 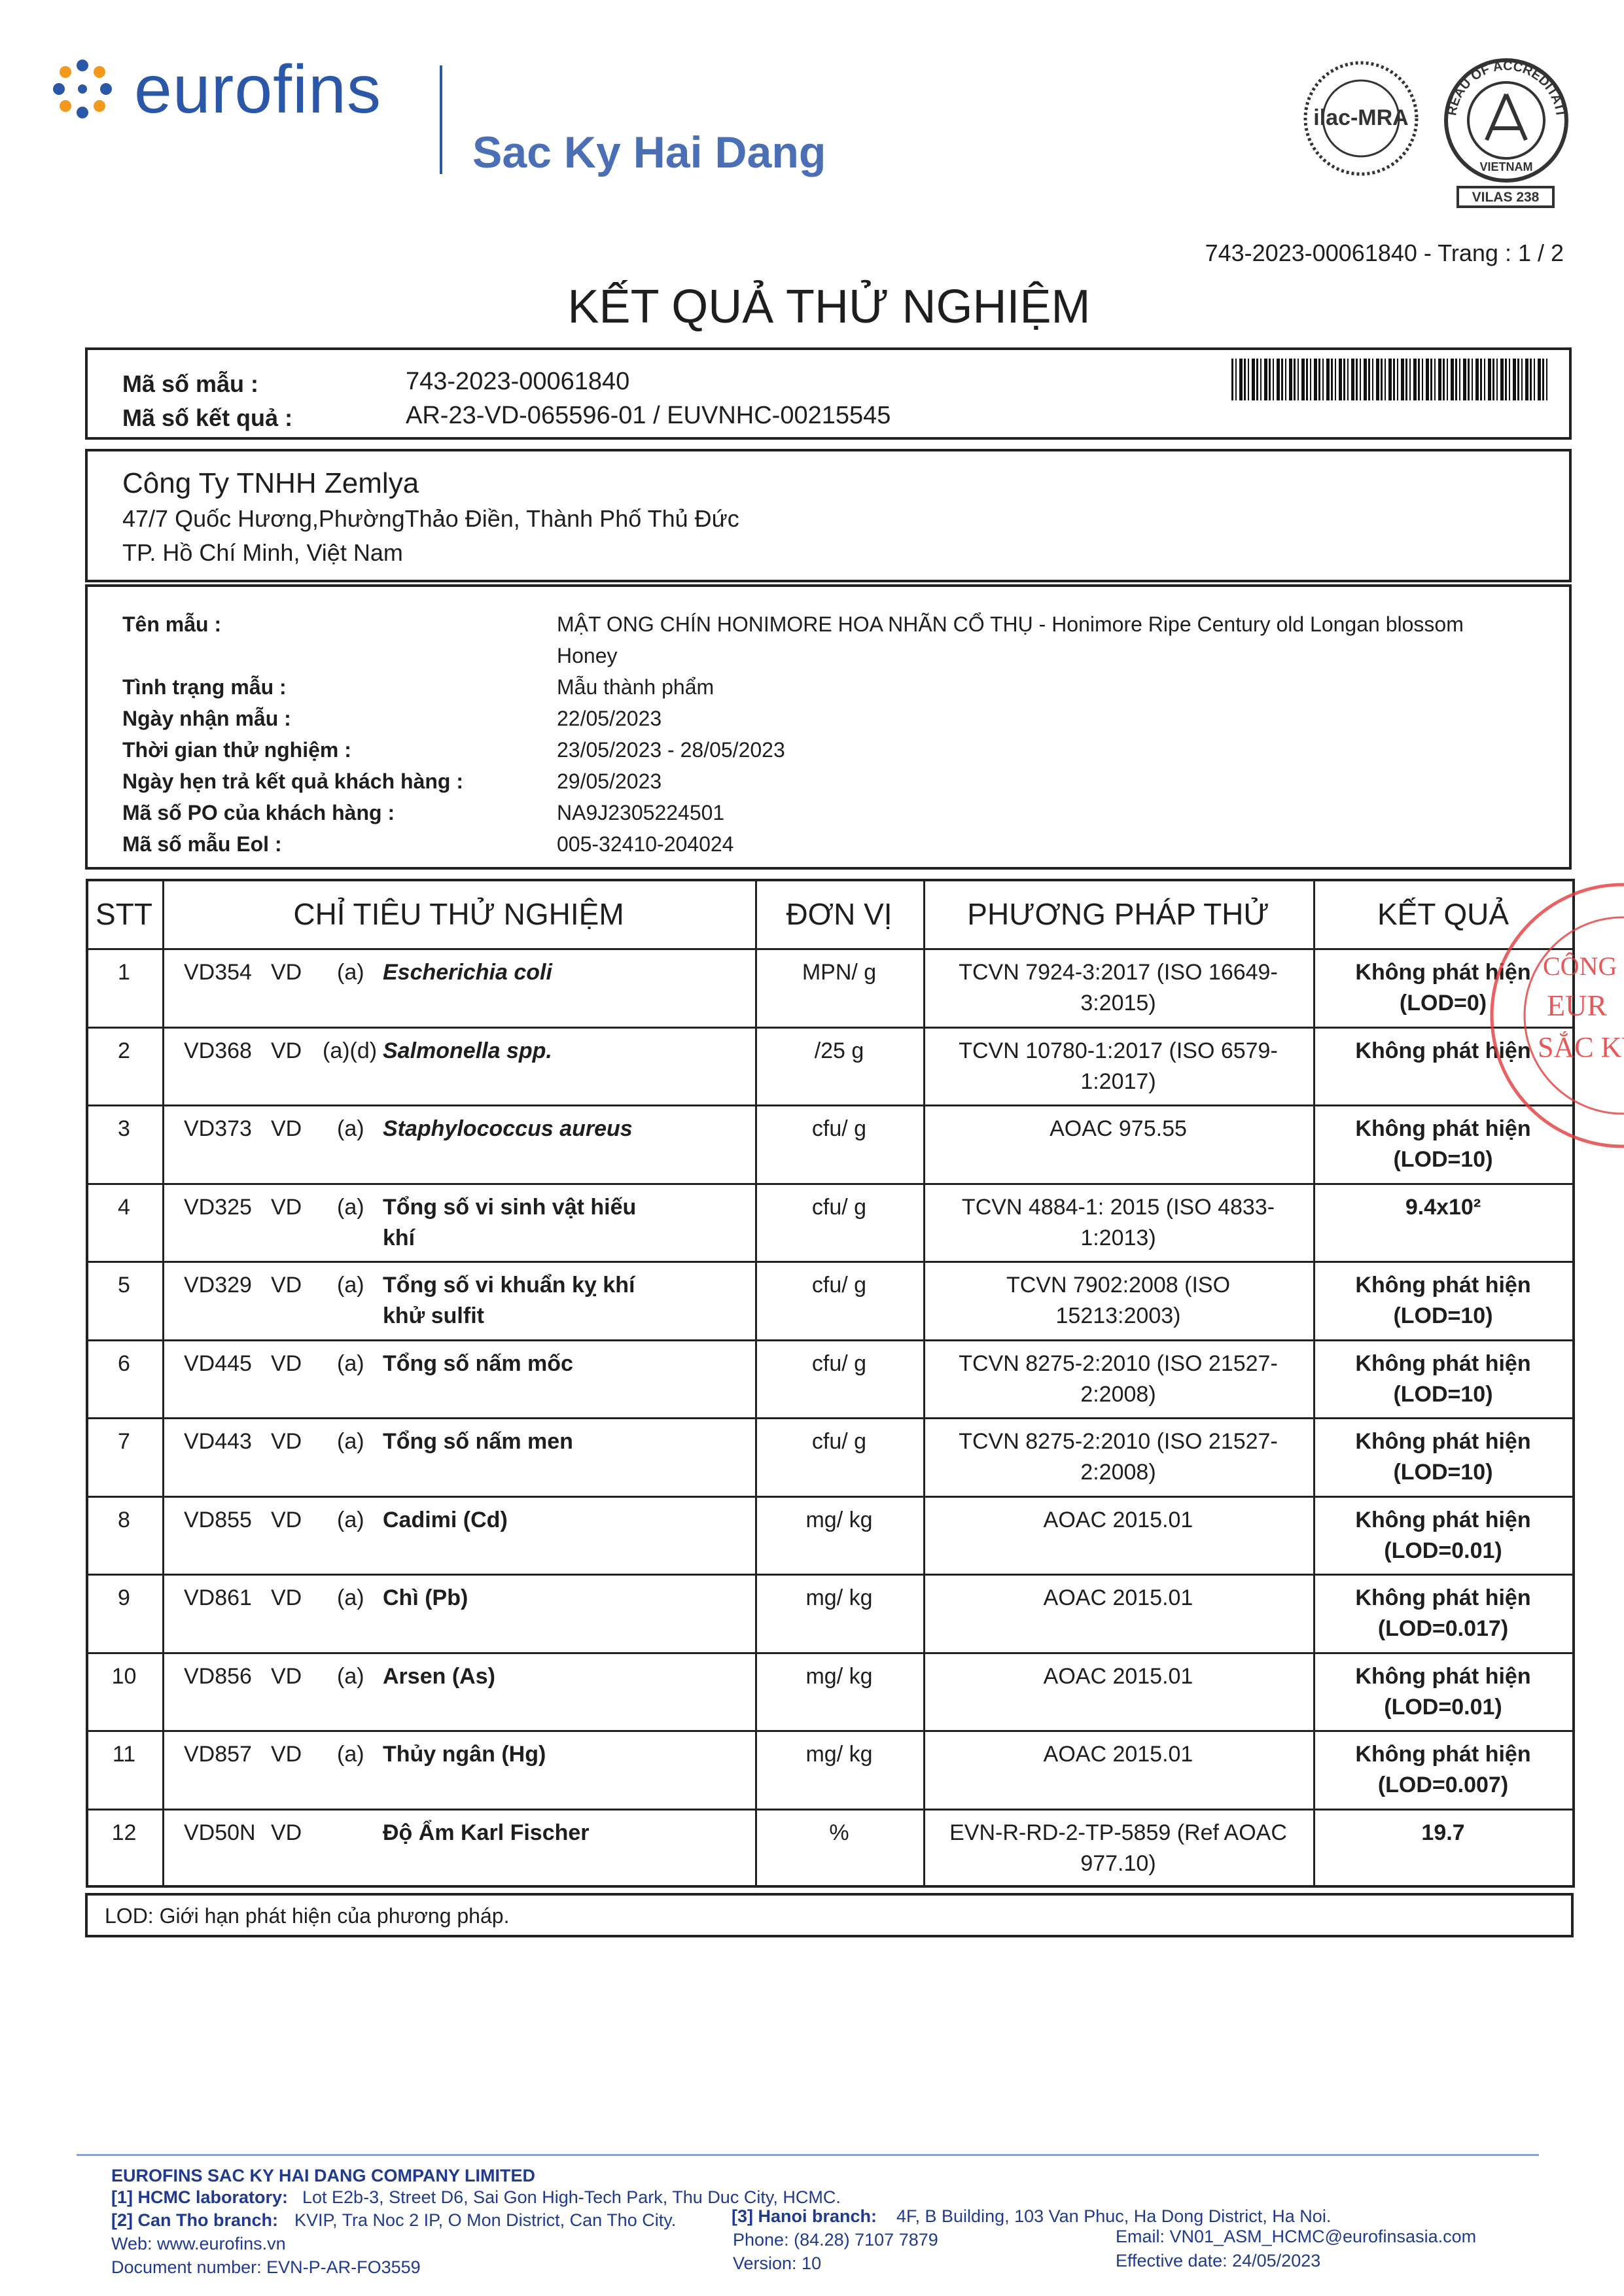 I want to click on sample-value: Mẫu thành phẩm, so click(x=636, y=687).